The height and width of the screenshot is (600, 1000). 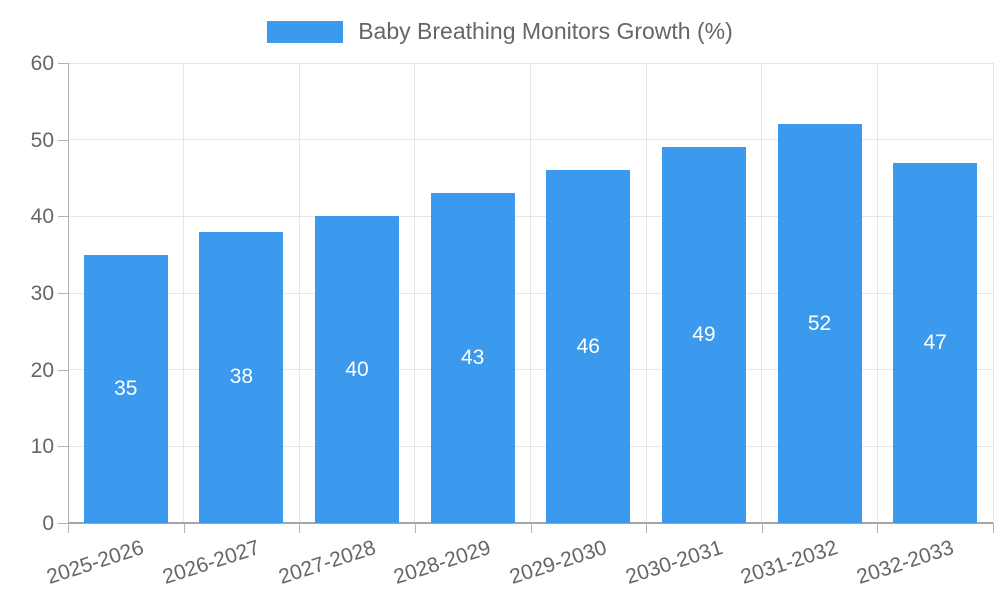 I want to click on bar-2030-2031: 49, so click(x=703, y=335).